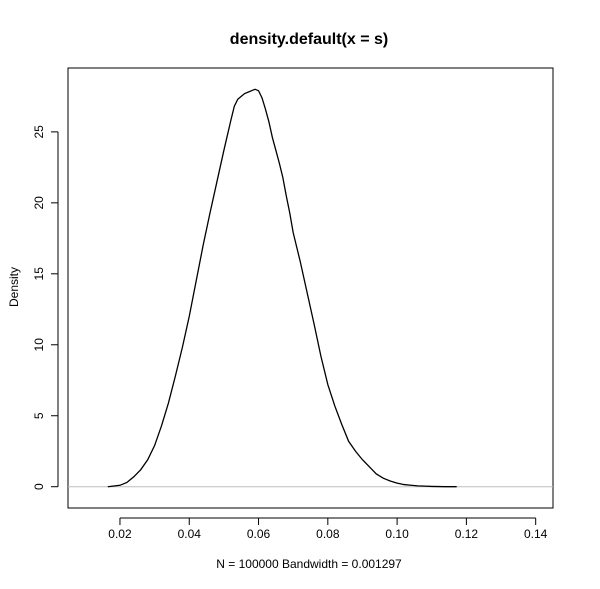  What do you see at coordinates (536, 534) in the screenshot?
I see `x-tick-label: 0.14` at bounding box center [536, 534].